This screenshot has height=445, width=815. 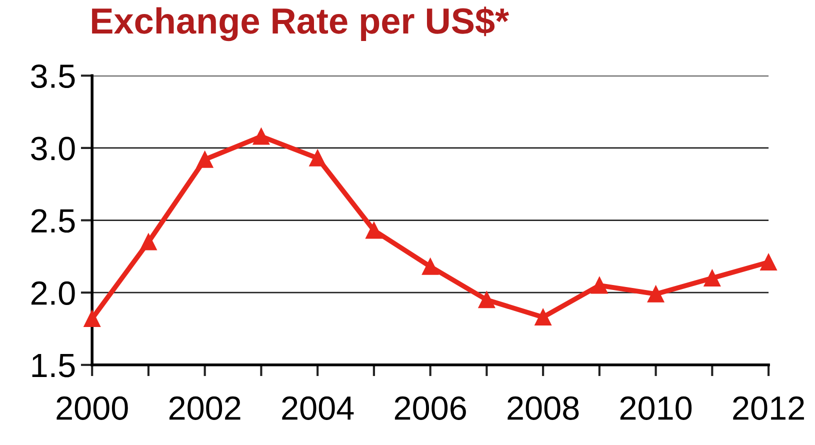 I want to click on y-tick-label: 3.0, so click(x=53, y=148).